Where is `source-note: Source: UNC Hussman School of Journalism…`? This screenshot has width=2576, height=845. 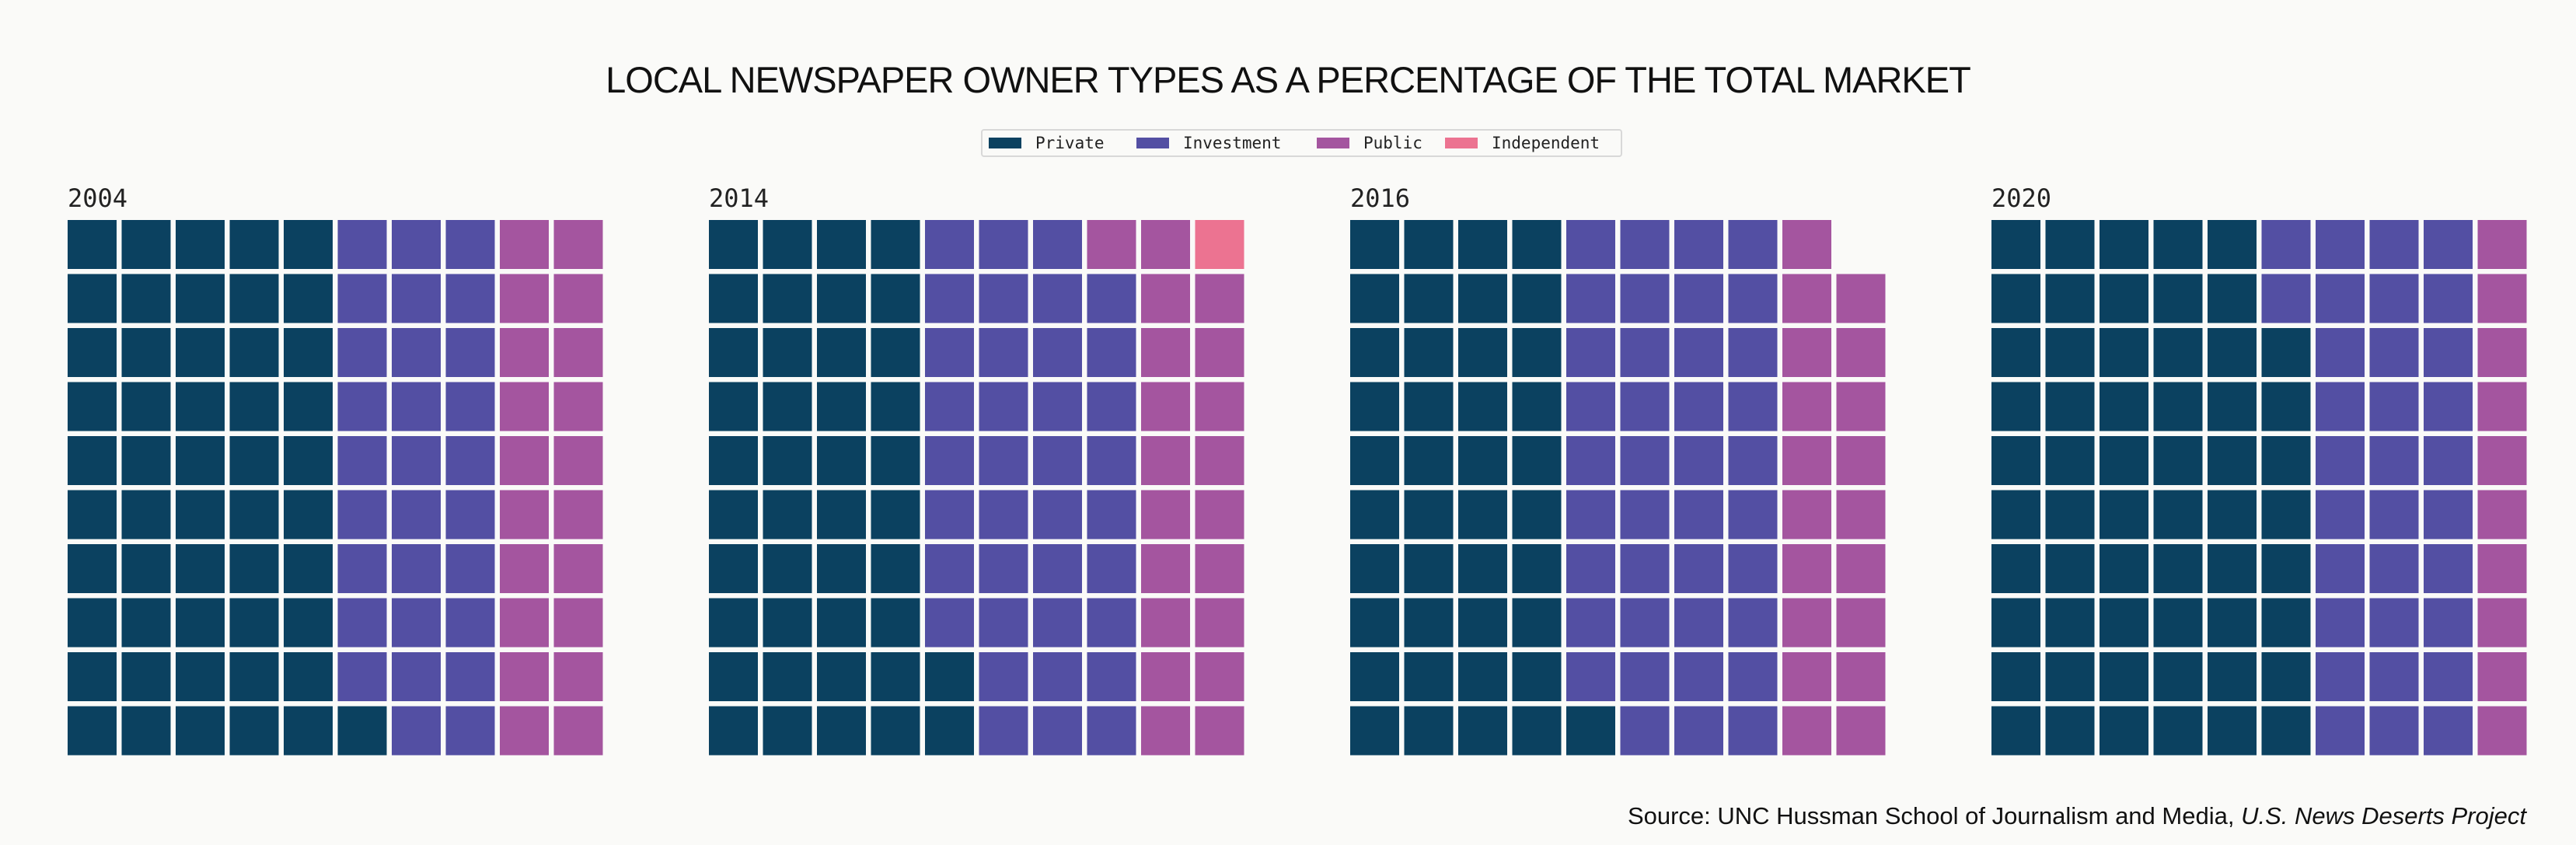 source-note: Source: UNC Hussman School of Journalism… is located at coordinates (2077, 816).